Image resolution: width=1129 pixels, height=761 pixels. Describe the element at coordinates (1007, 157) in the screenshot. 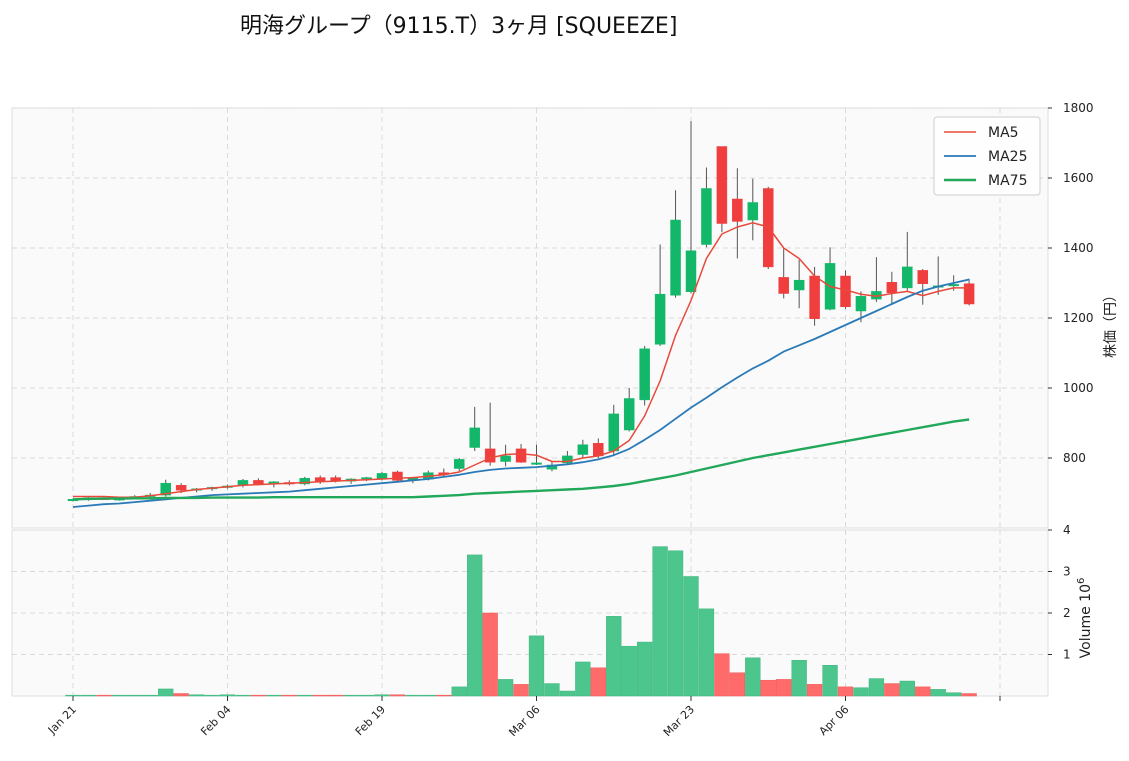

I see `legend-entry: MA25` at that location.